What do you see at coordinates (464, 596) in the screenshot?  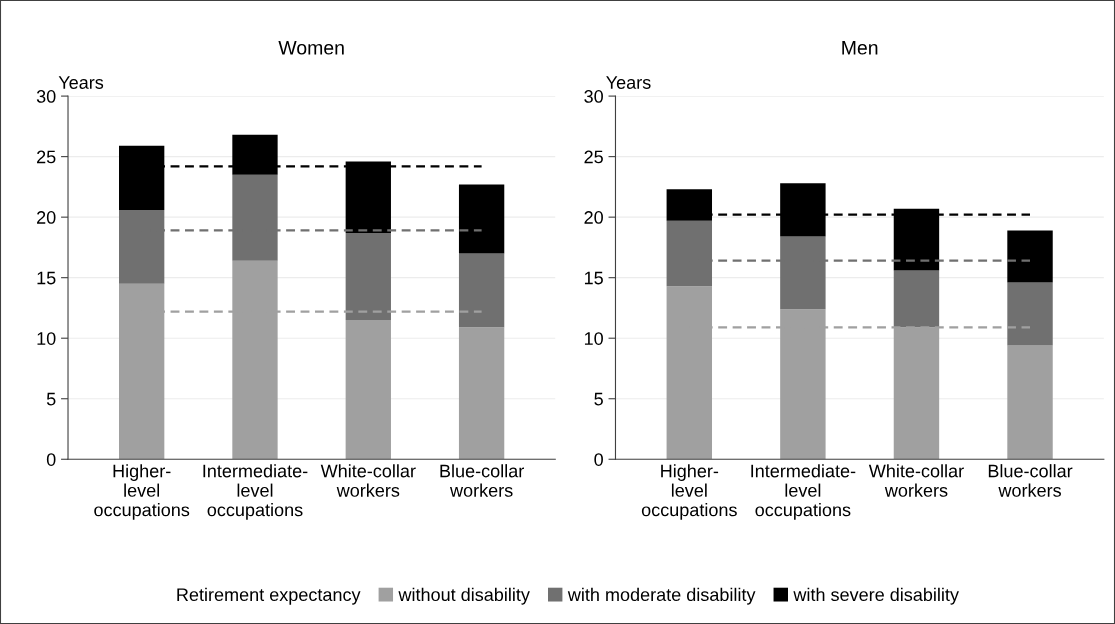 I see `legend-label: without disability` at bounding box center [464, 596].